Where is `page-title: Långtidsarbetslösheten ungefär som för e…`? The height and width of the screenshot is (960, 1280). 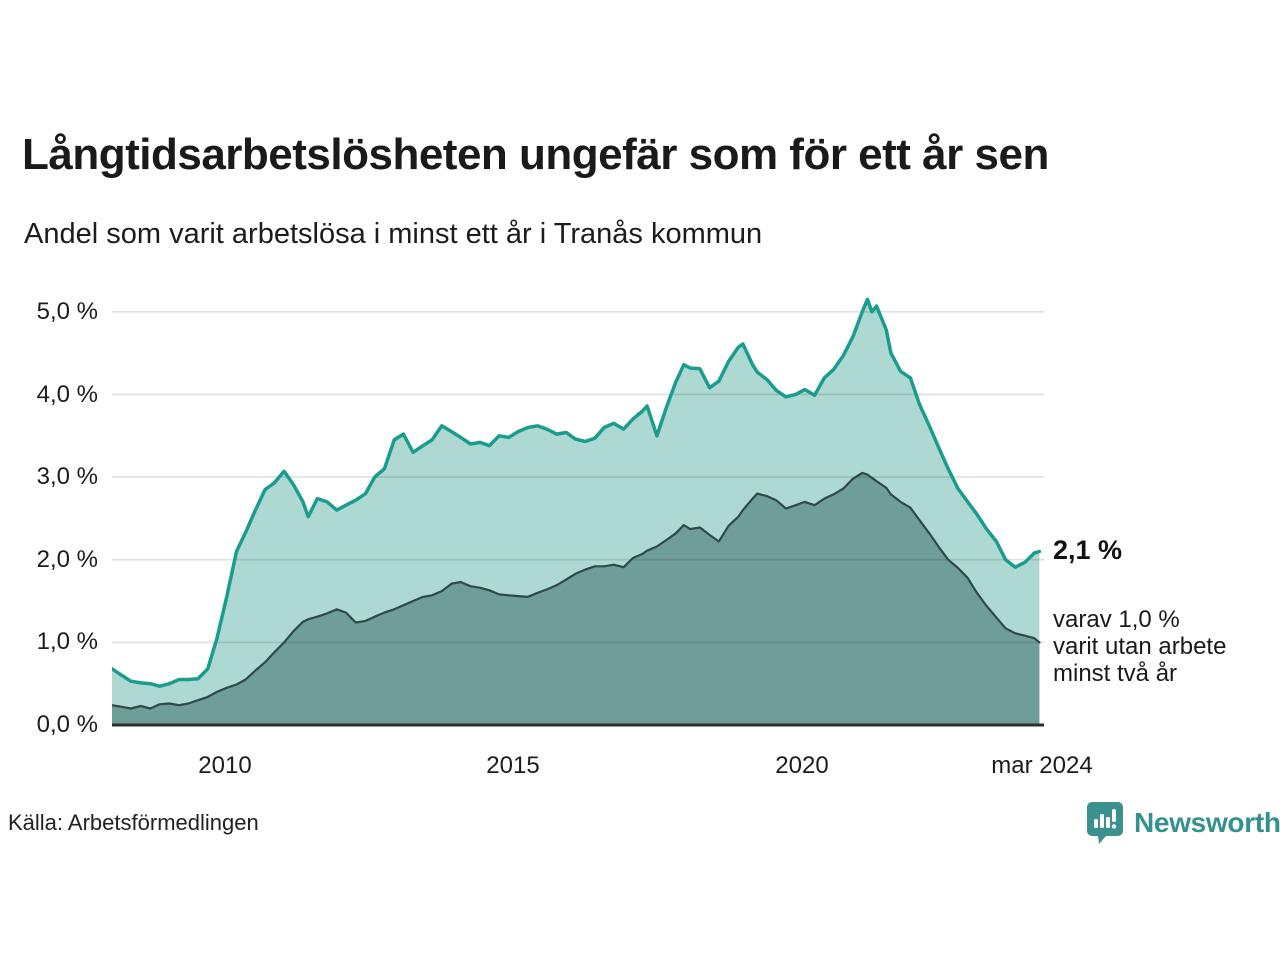 page-title: Långtidsarbetslösheten ungefär som för e… is located at coordinates (535, 154).